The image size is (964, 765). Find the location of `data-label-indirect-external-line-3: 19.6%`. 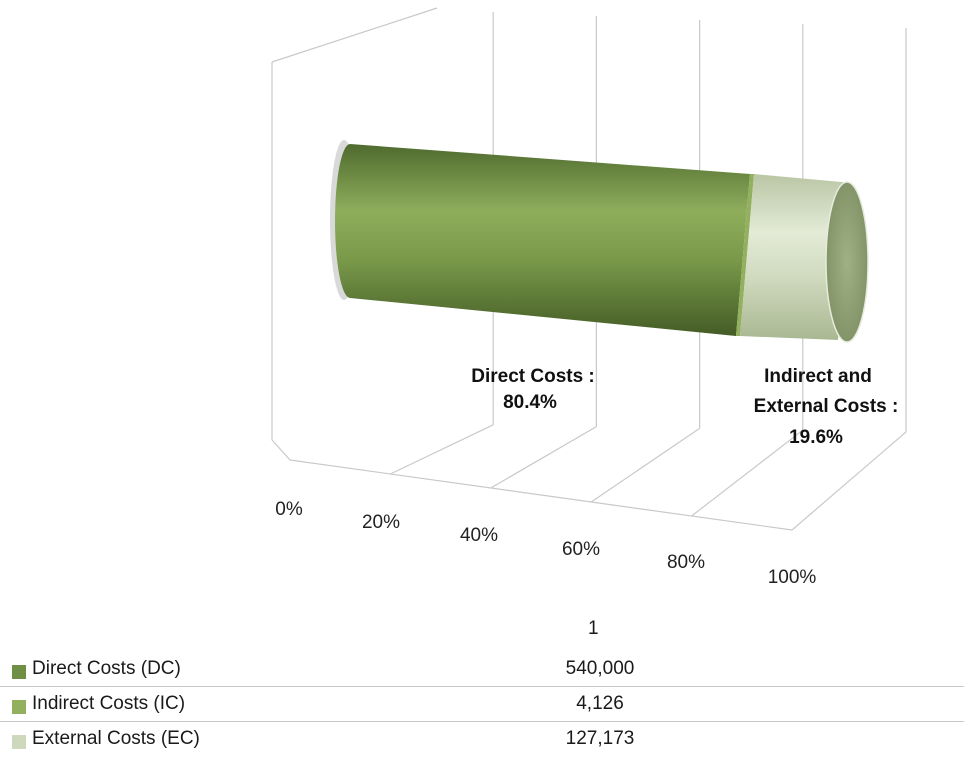

data-label-indirect-external-line-3: 19.6% is located at coordinates (816, 437).